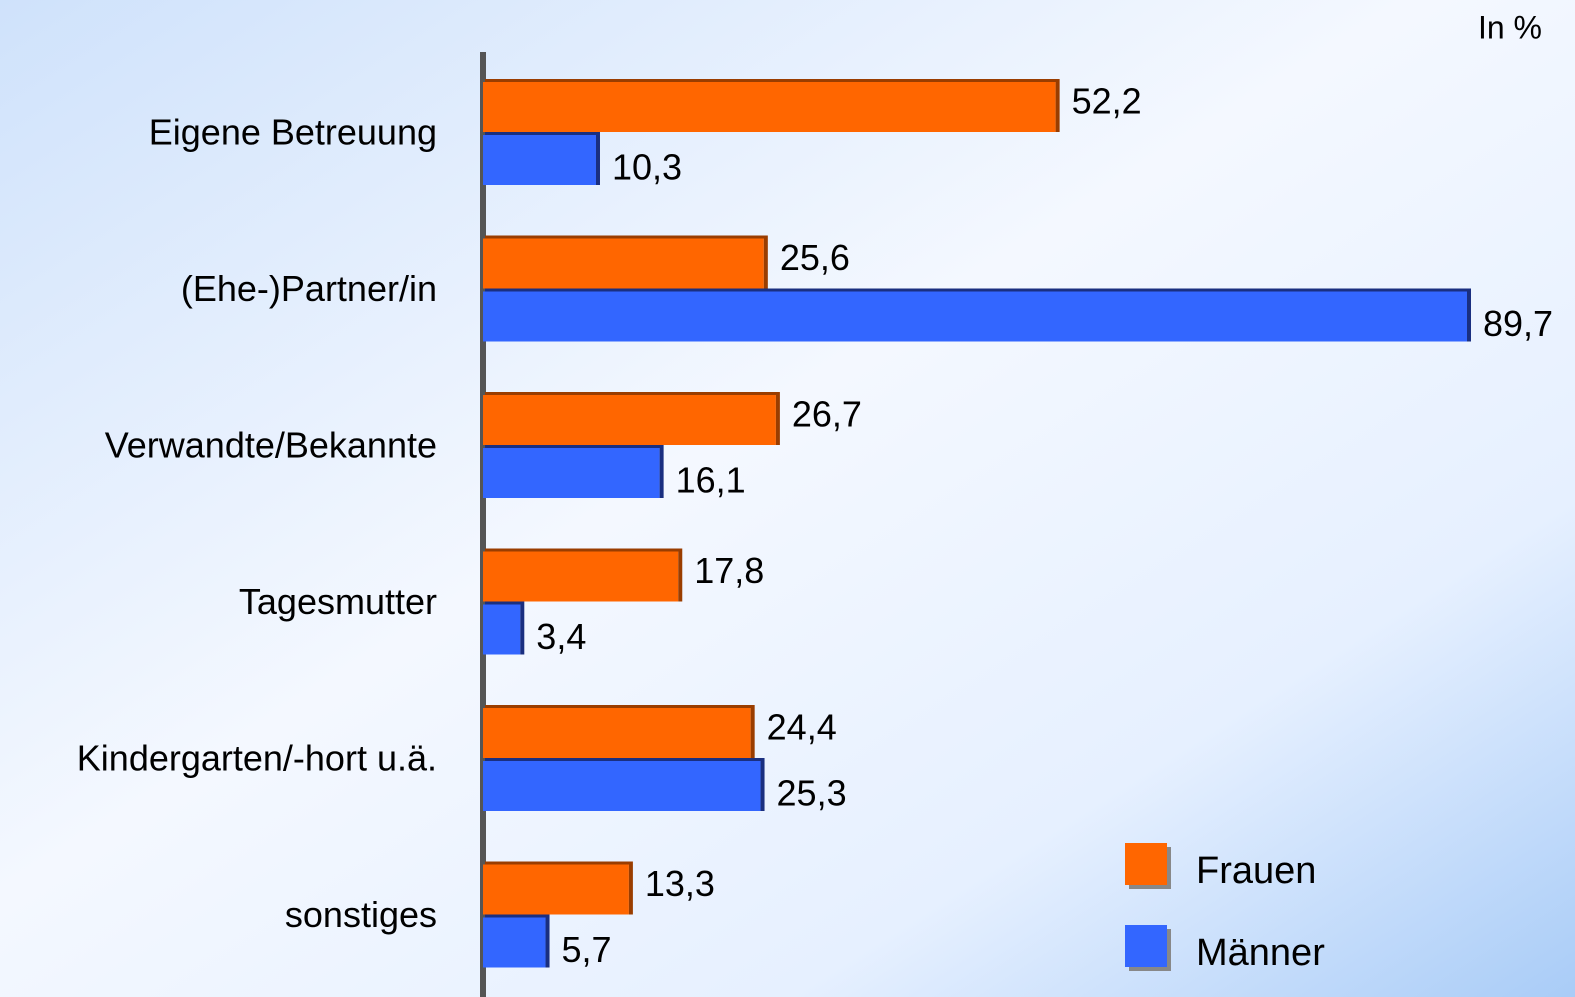 The width and height of the screenshot is (1575, 997). Describe the element at coordinates (309, 288) in the screenshot. I see `category-label: (Ehe-)Partner/in` at that location.